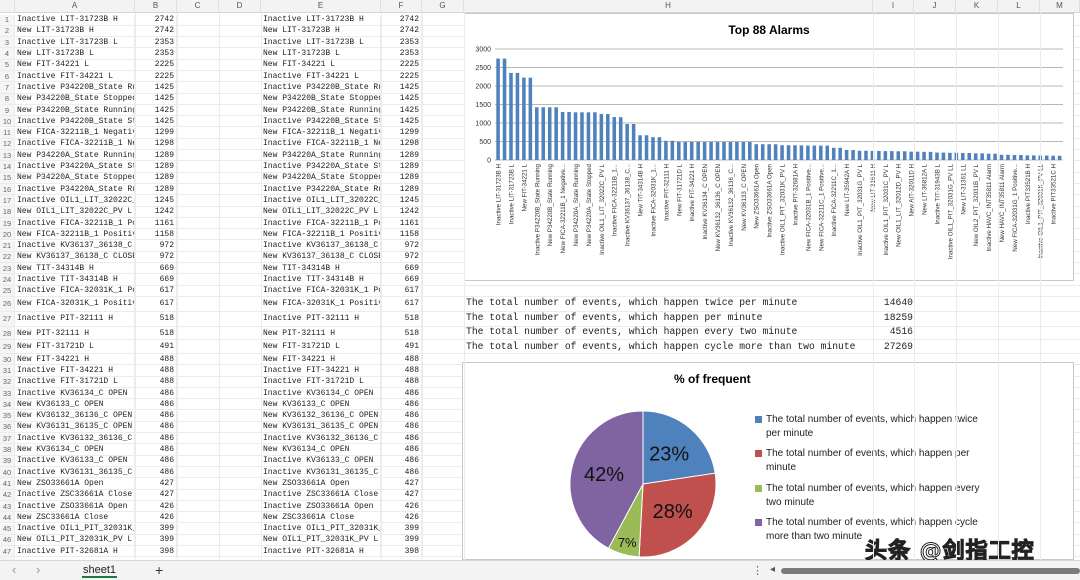 The image size is (1080, 580). I want to click on column-header-c: C, so click(198, 6).